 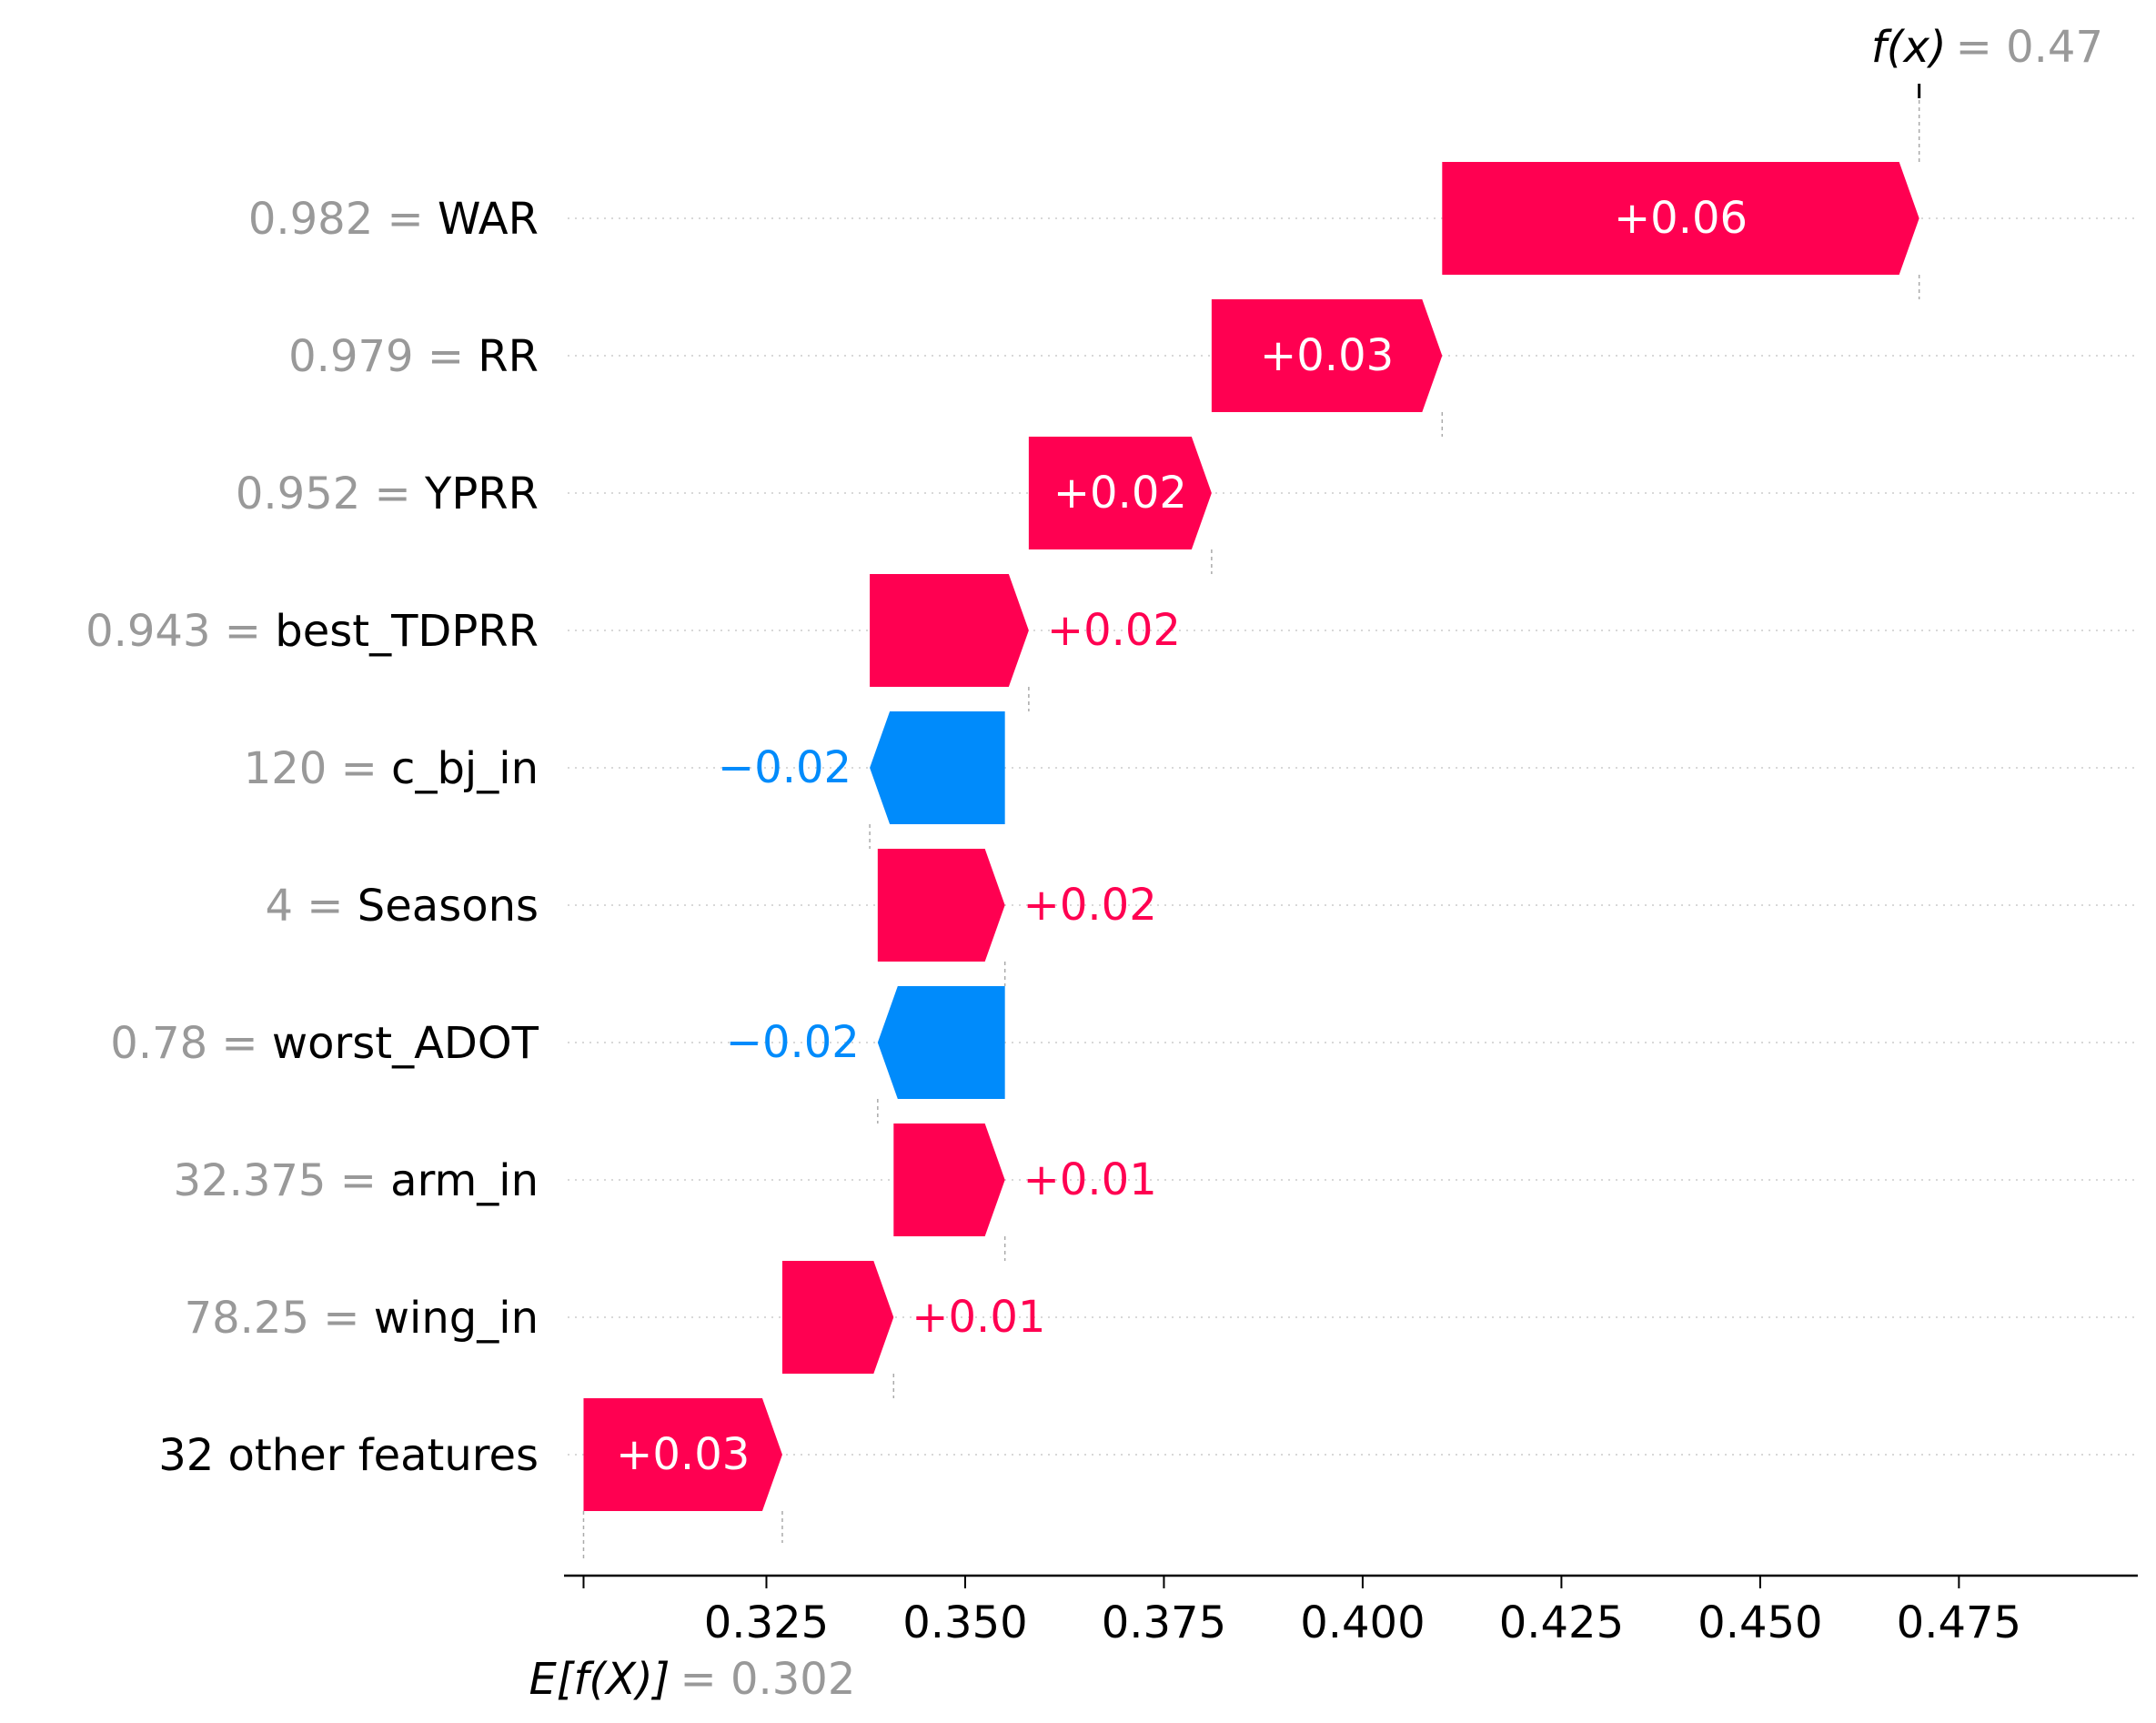 What do you see at coordinates (456, 1319) in the screenshot?
I see `feature-name: wing_in` at bounding box center [456, 1319].